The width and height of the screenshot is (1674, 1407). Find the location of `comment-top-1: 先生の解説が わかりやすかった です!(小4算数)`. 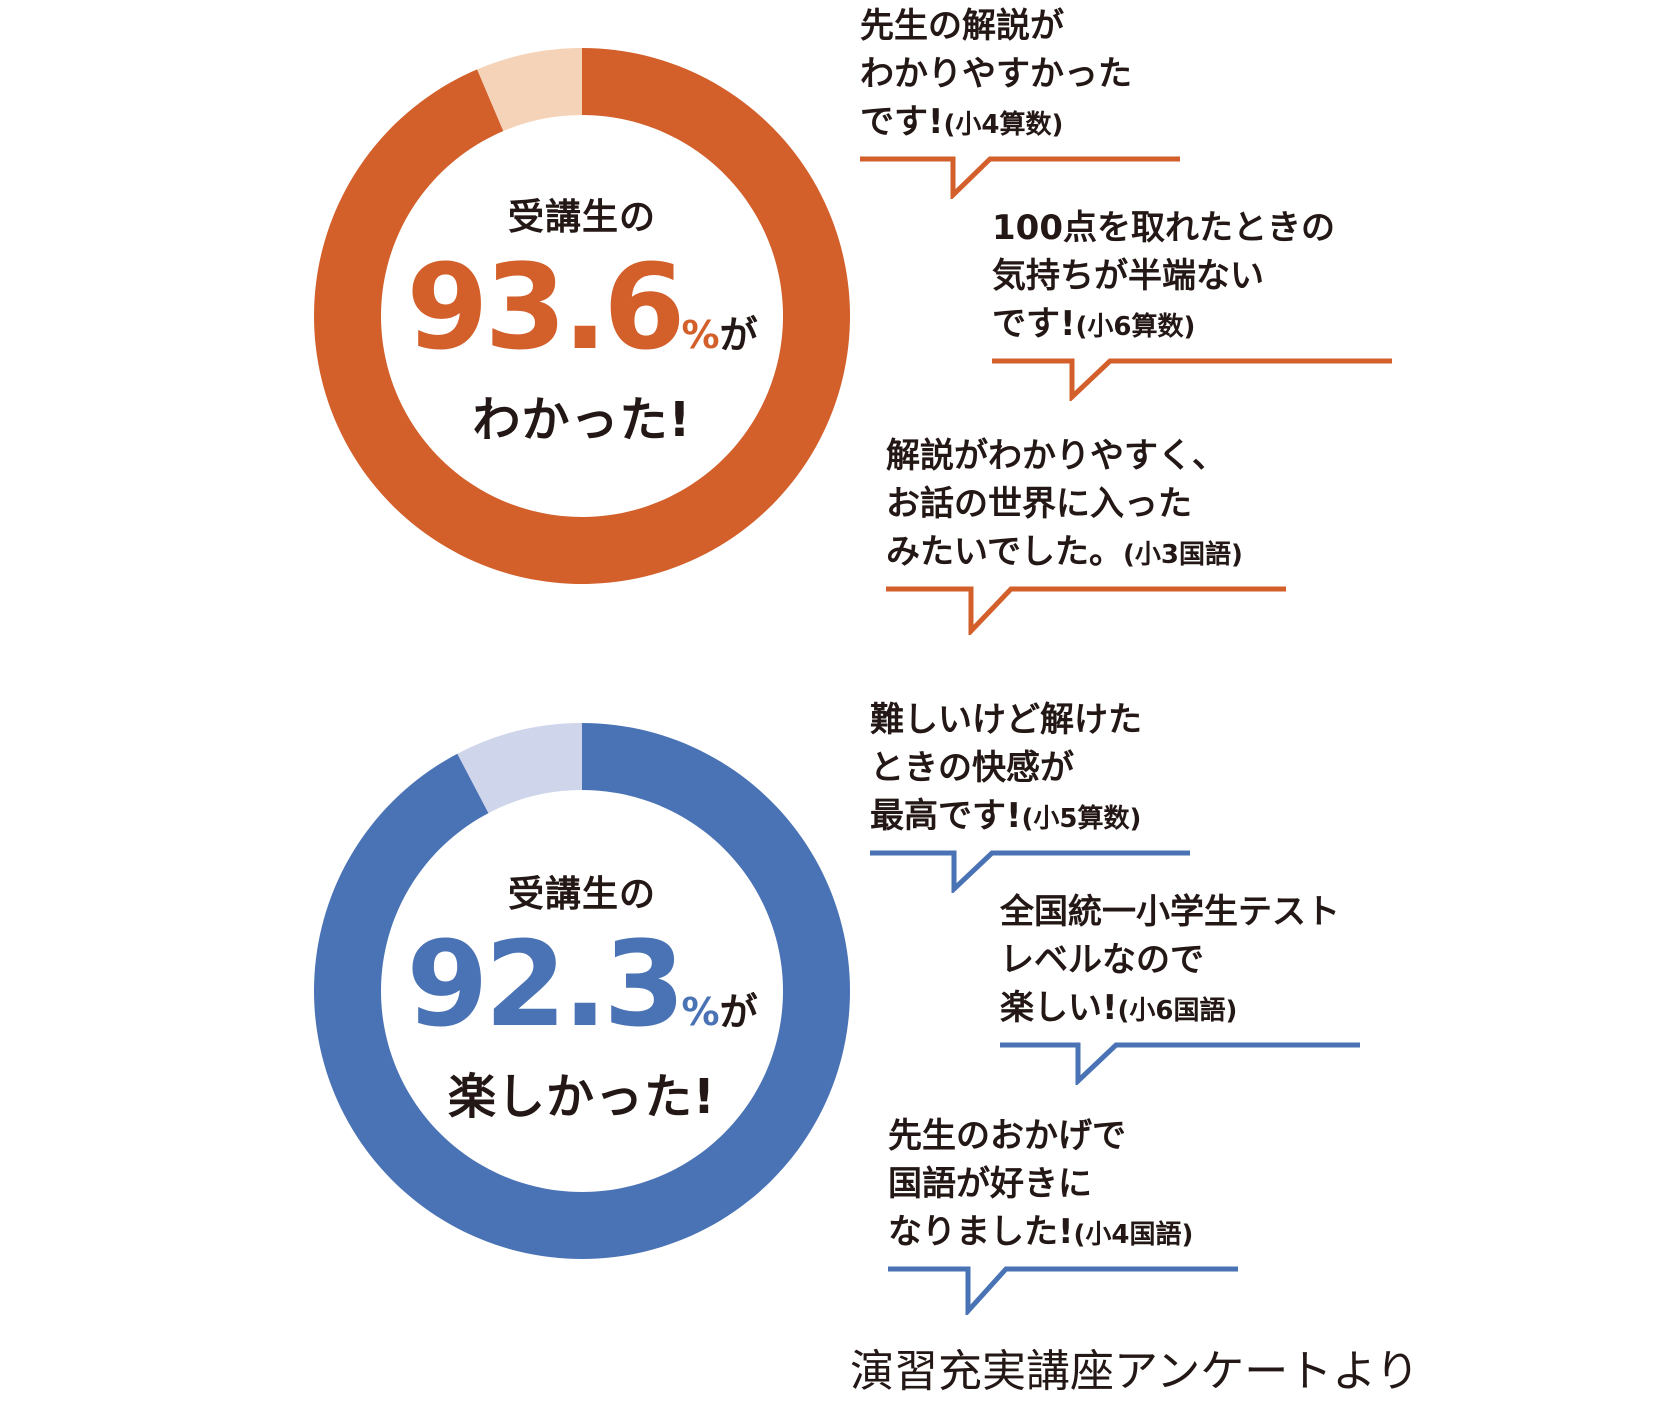

comment-top-1: 先生の解説が わかりやすかった です!(小4算数) is located at coordinates (1040, 100).